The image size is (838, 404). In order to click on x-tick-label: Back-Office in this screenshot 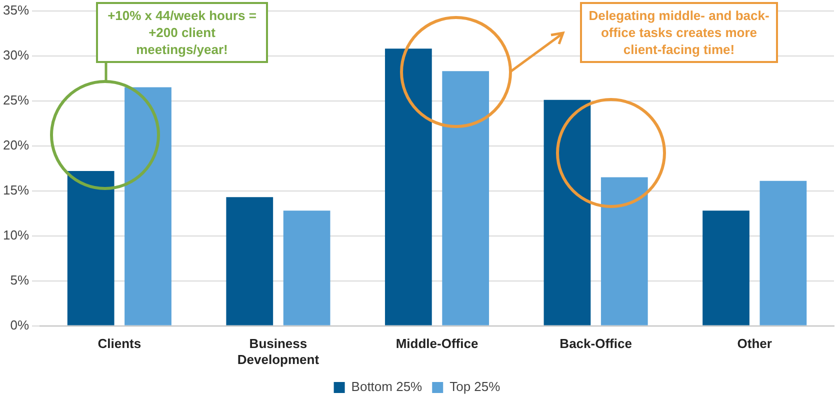, I will do `click(596, 344)`.